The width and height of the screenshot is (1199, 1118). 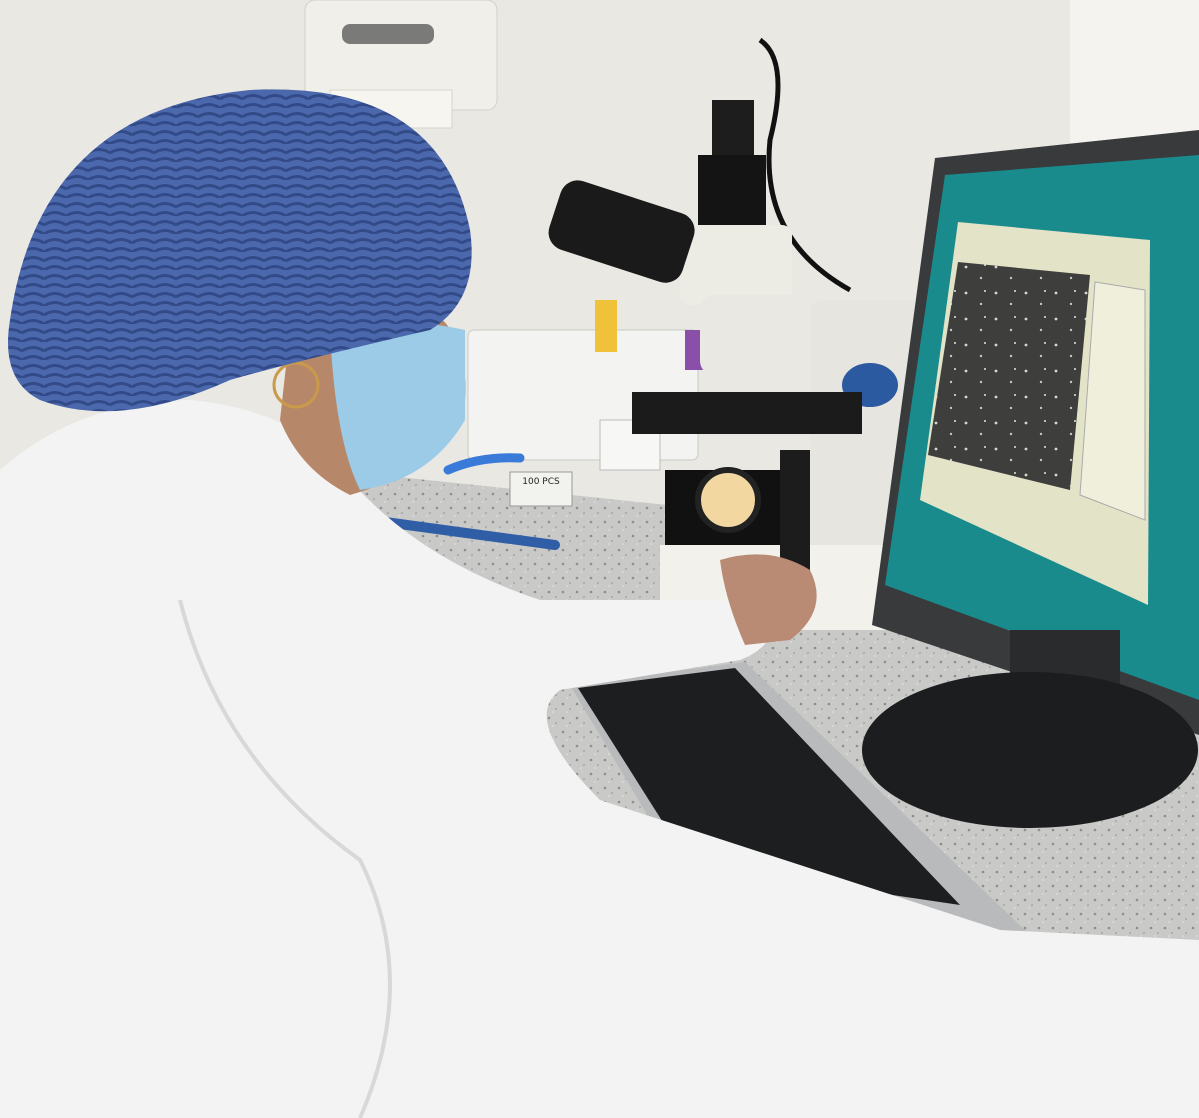 What do you see at coordinates (541, 489) in the screenshot?
I see `label-box` at bounding box center [541, 489].